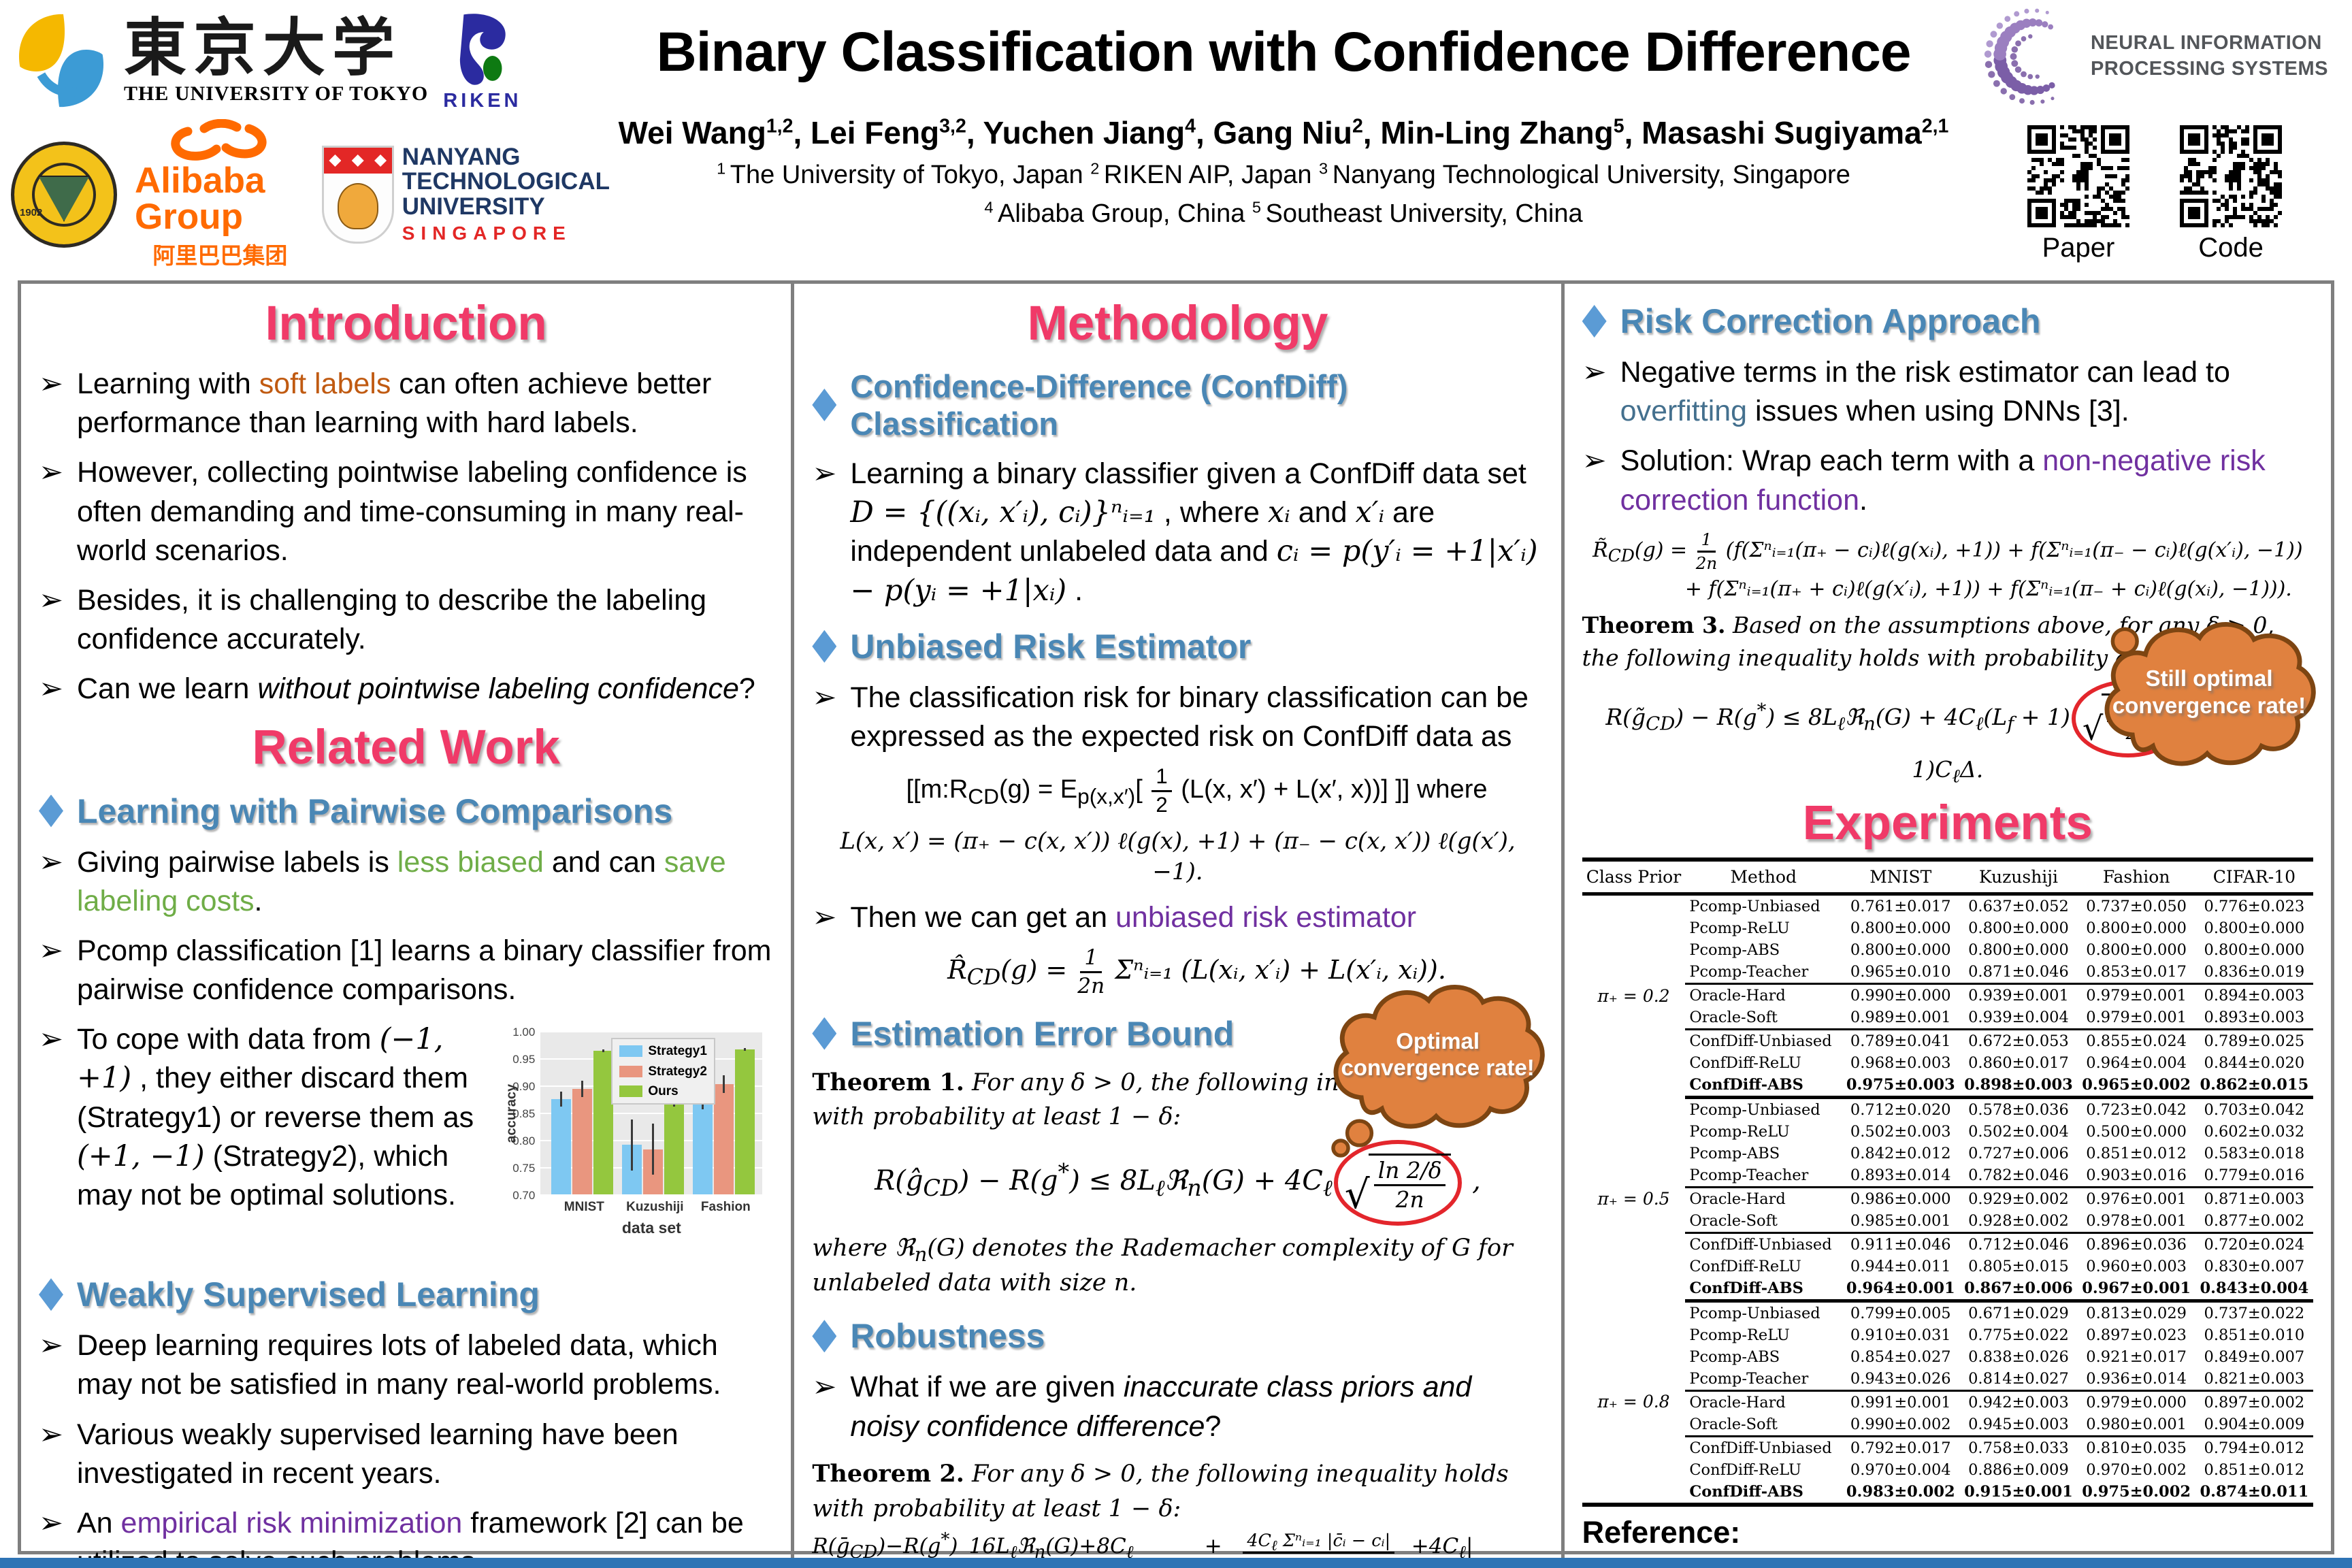 This screenshot has width=2352, height=1568. What do you see at coordinates (1901, 1199) in the screenshot?
I see `accuracy-cell: 0.986±0.000` at bounding box center [1901, 1199].